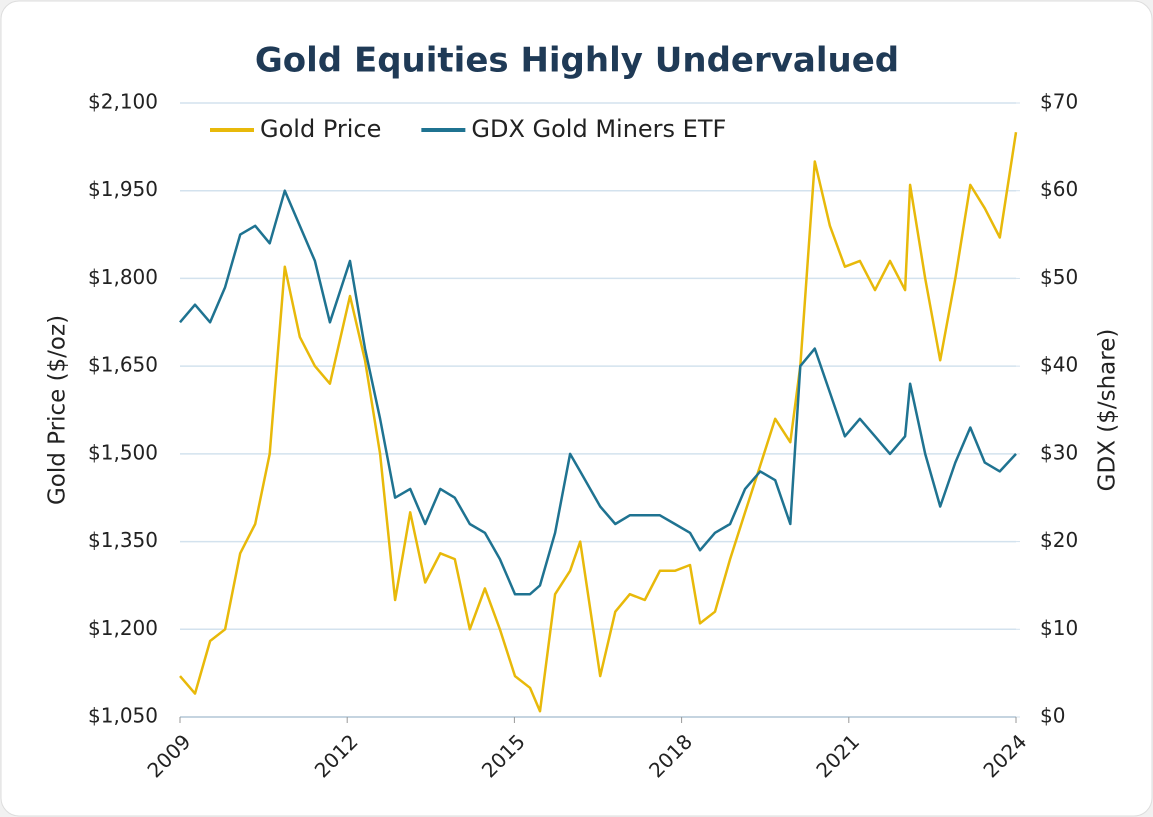 This screenshot has width=1153, height=817. Describe the element at coordinates (123, 365) in the screenshot. I see `y-tick-label: $1,650` at that location.